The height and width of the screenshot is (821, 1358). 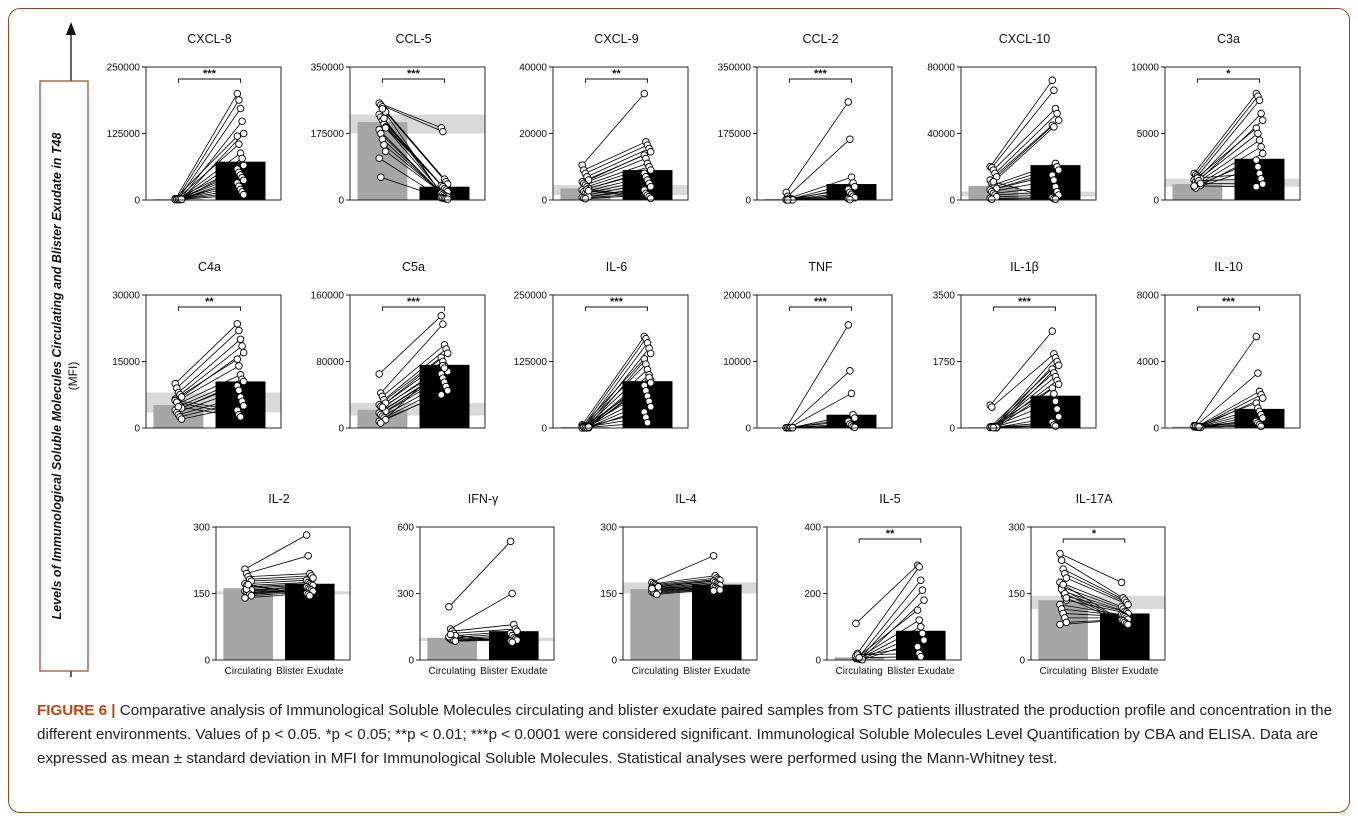 I want to click on panel-title: IL-10, so click(x=1228, y=267).